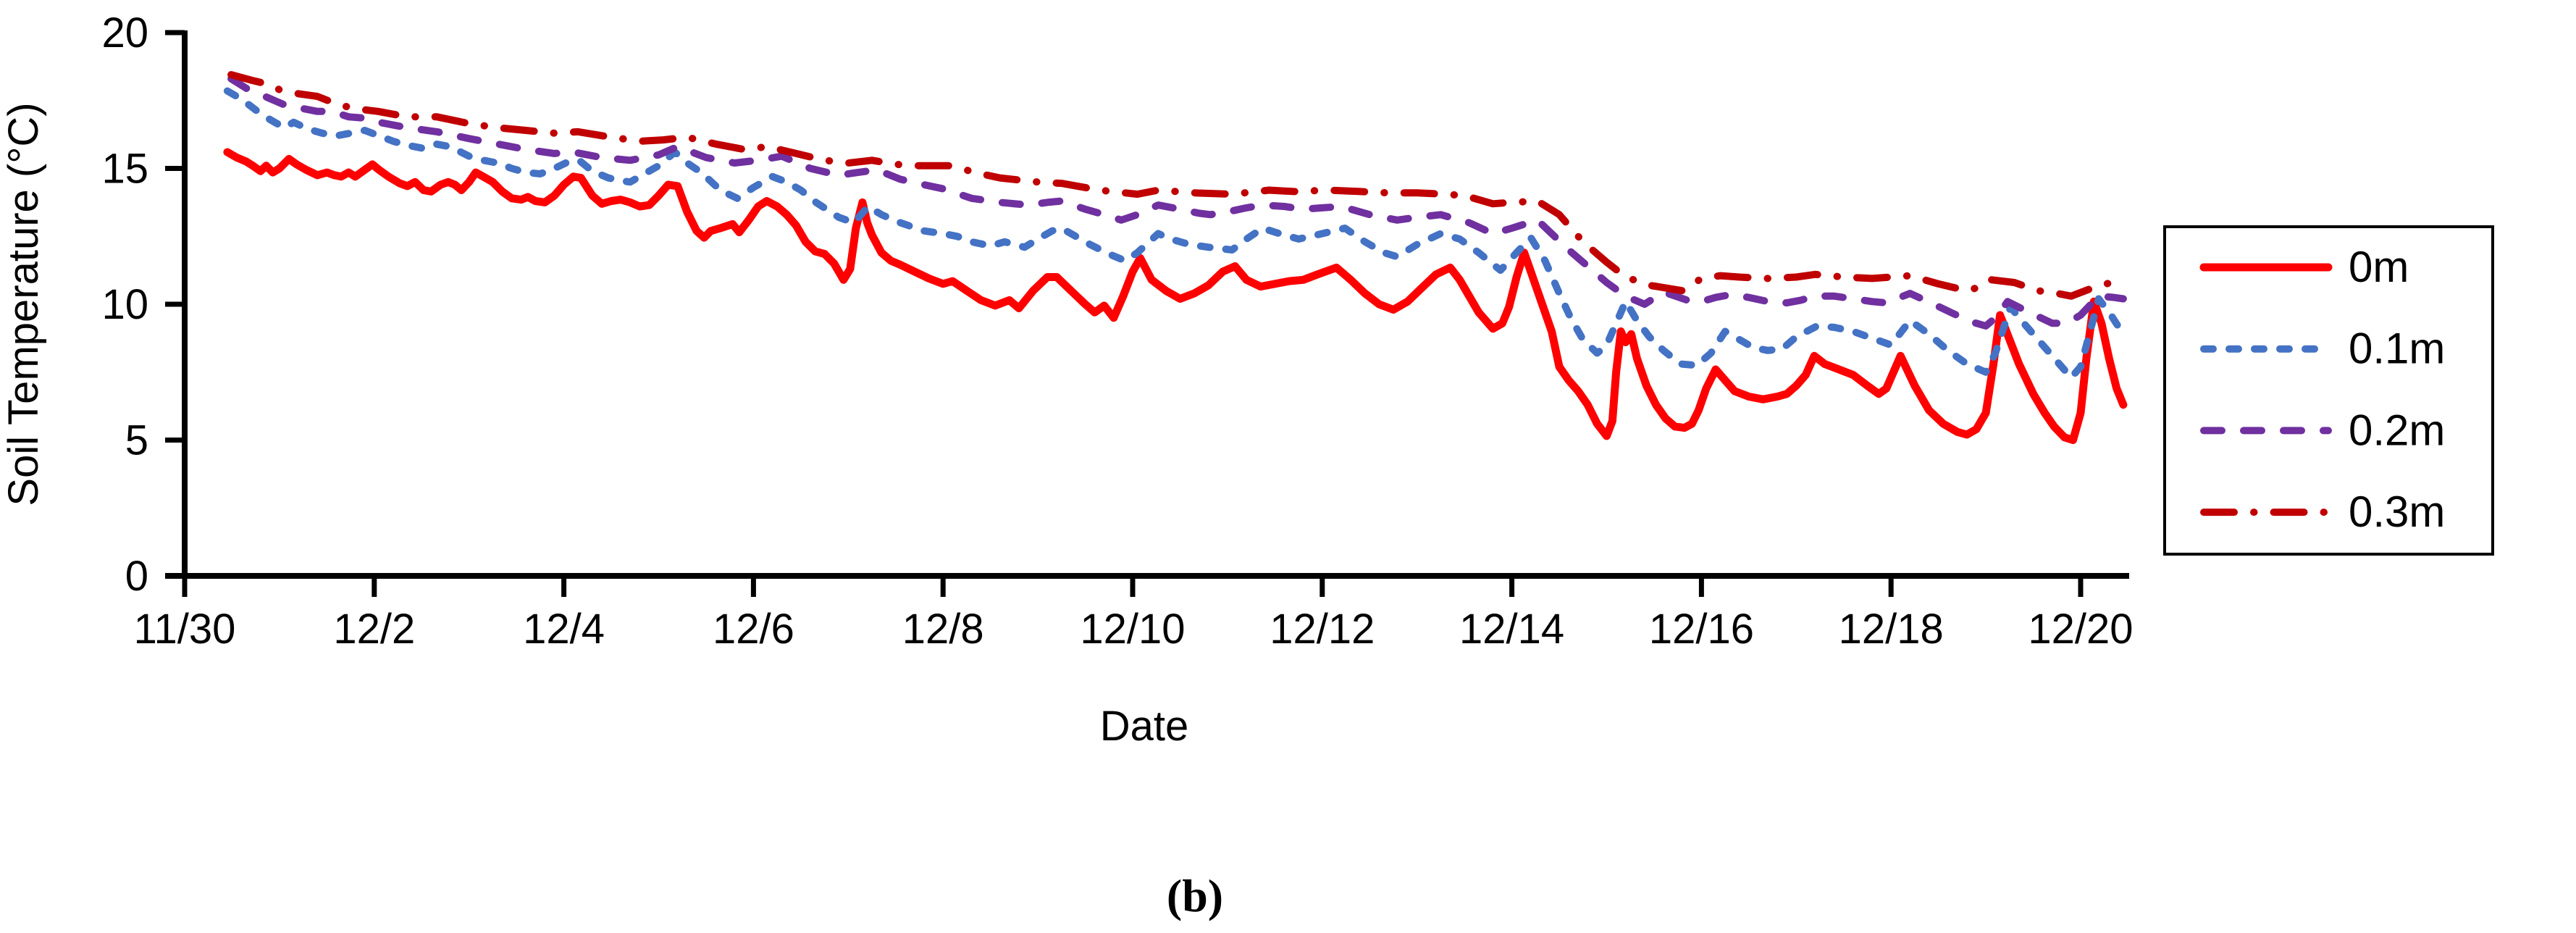  What do you see at coordinates (2322, 389) in the screenshot?
I see `legend-items: 0m 0.1m 0.2m 0.3m` at bounding box center [2322, 389].